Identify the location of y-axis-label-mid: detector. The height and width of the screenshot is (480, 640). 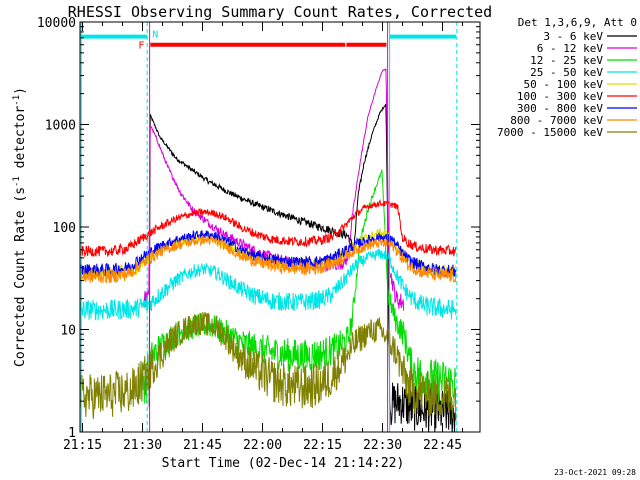
(20, 141).